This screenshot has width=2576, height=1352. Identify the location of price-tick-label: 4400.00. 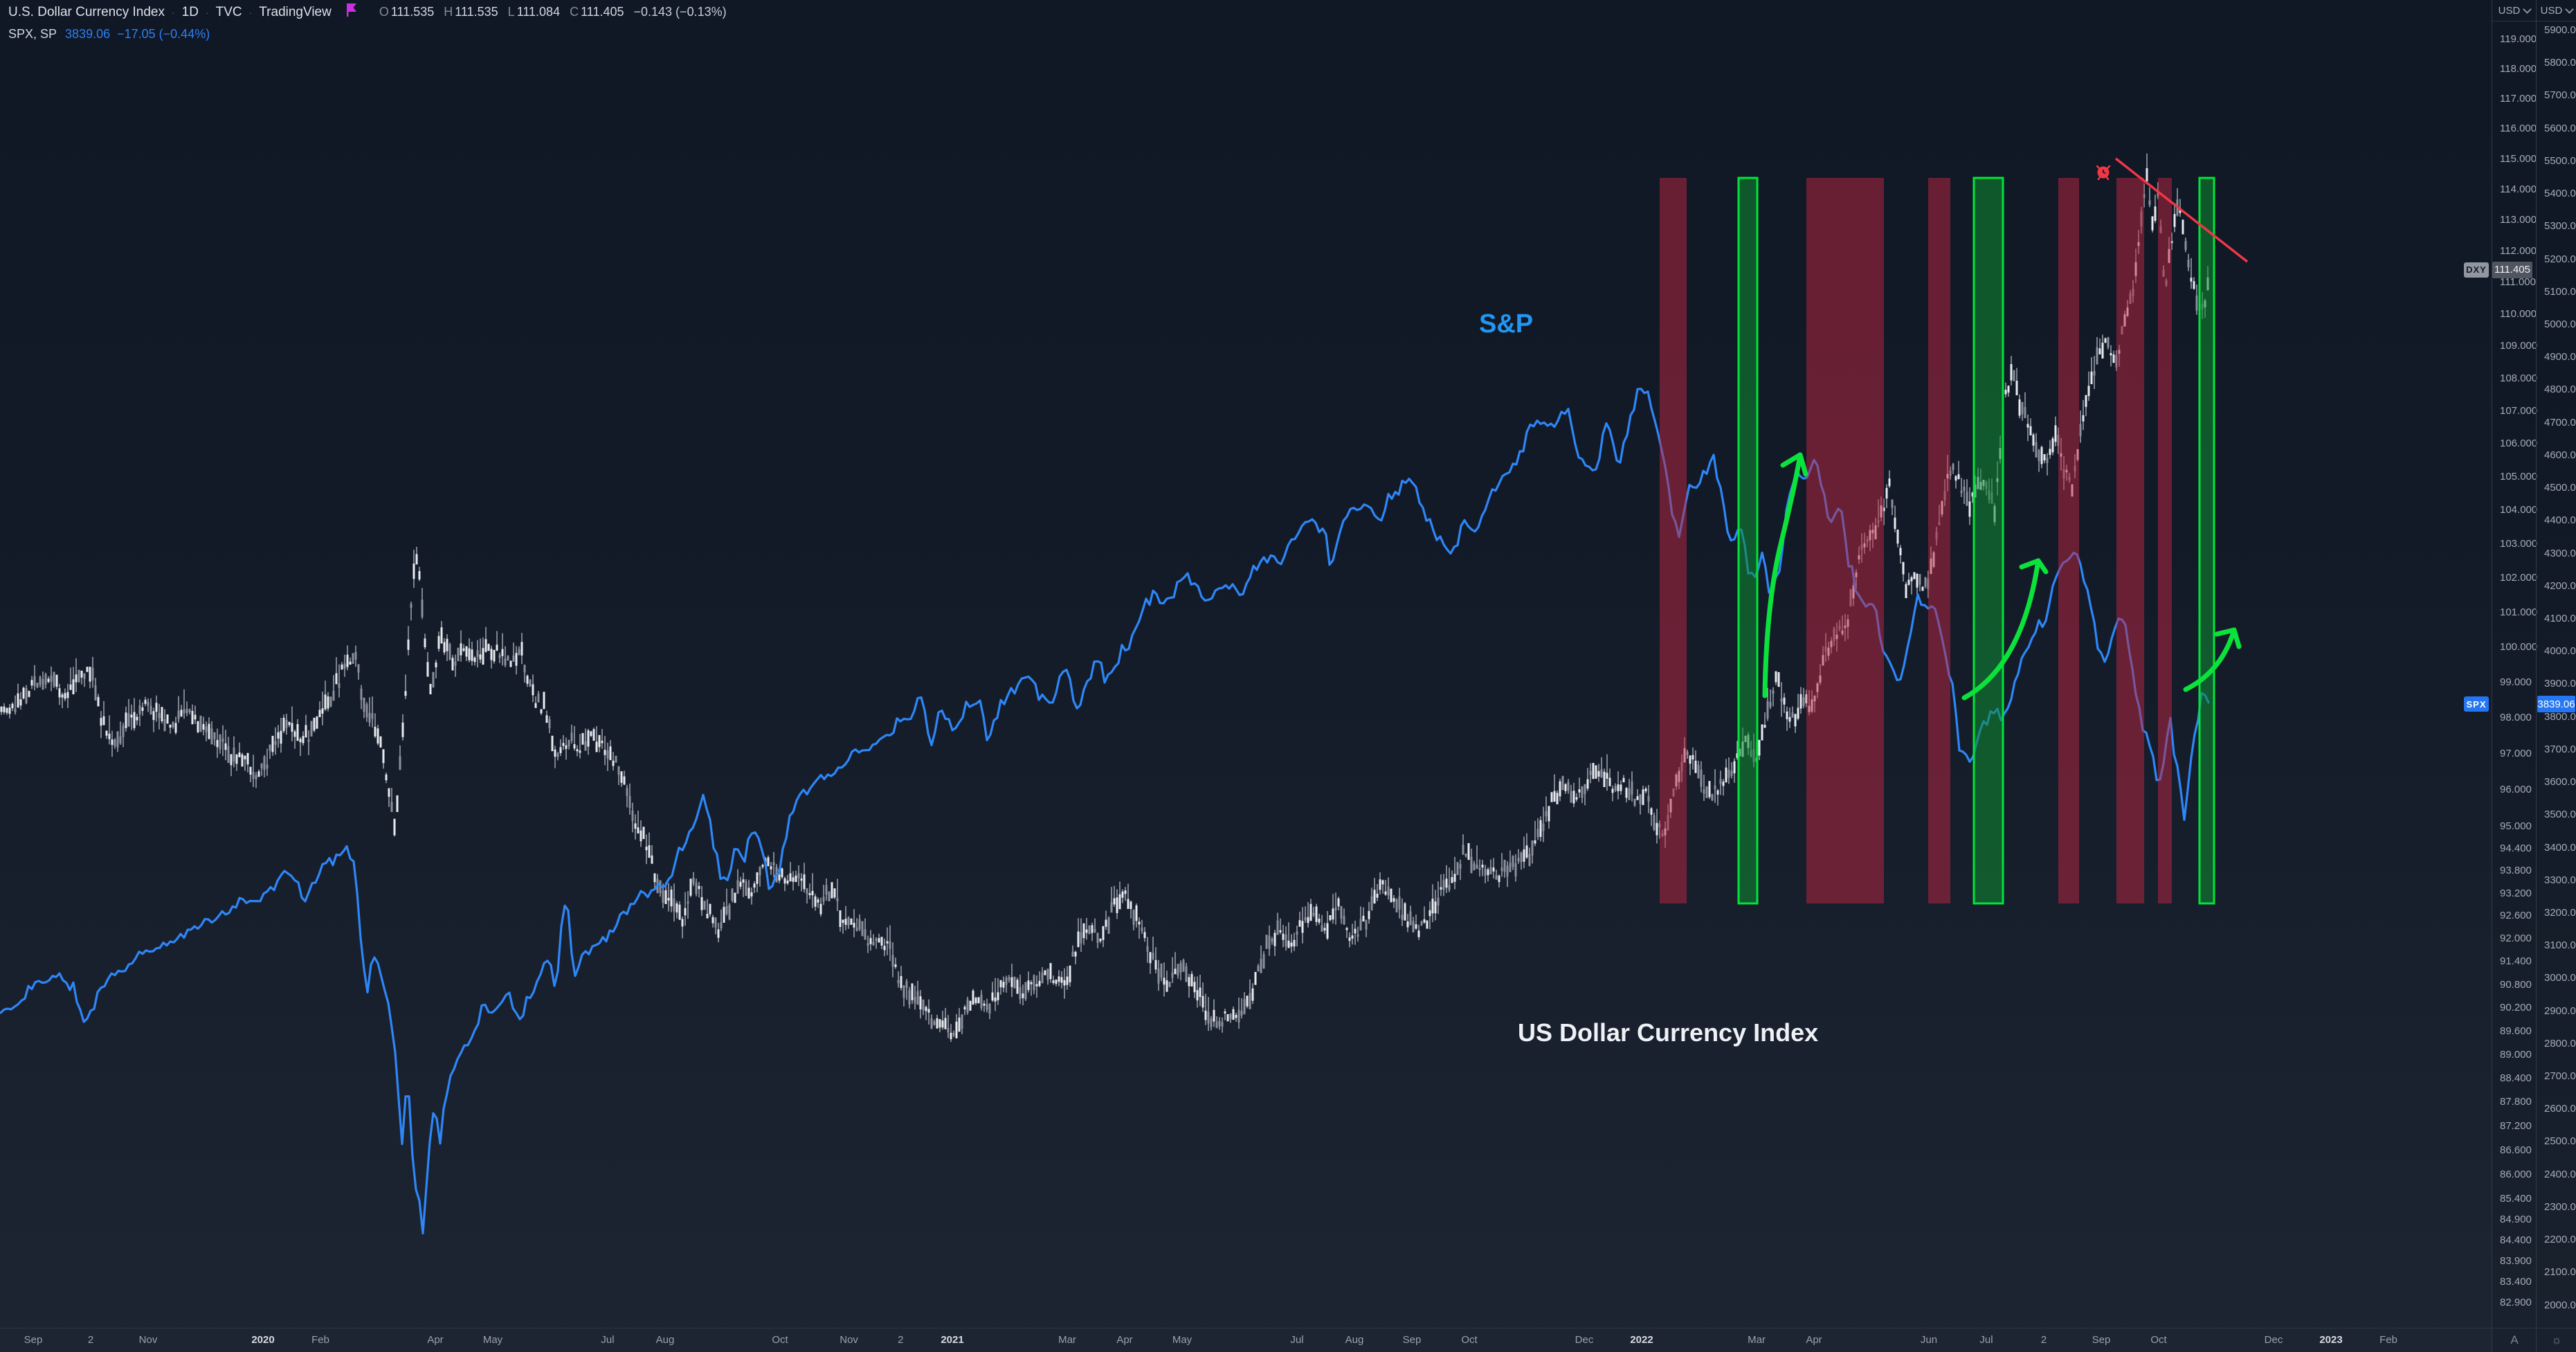
(2560, 520).